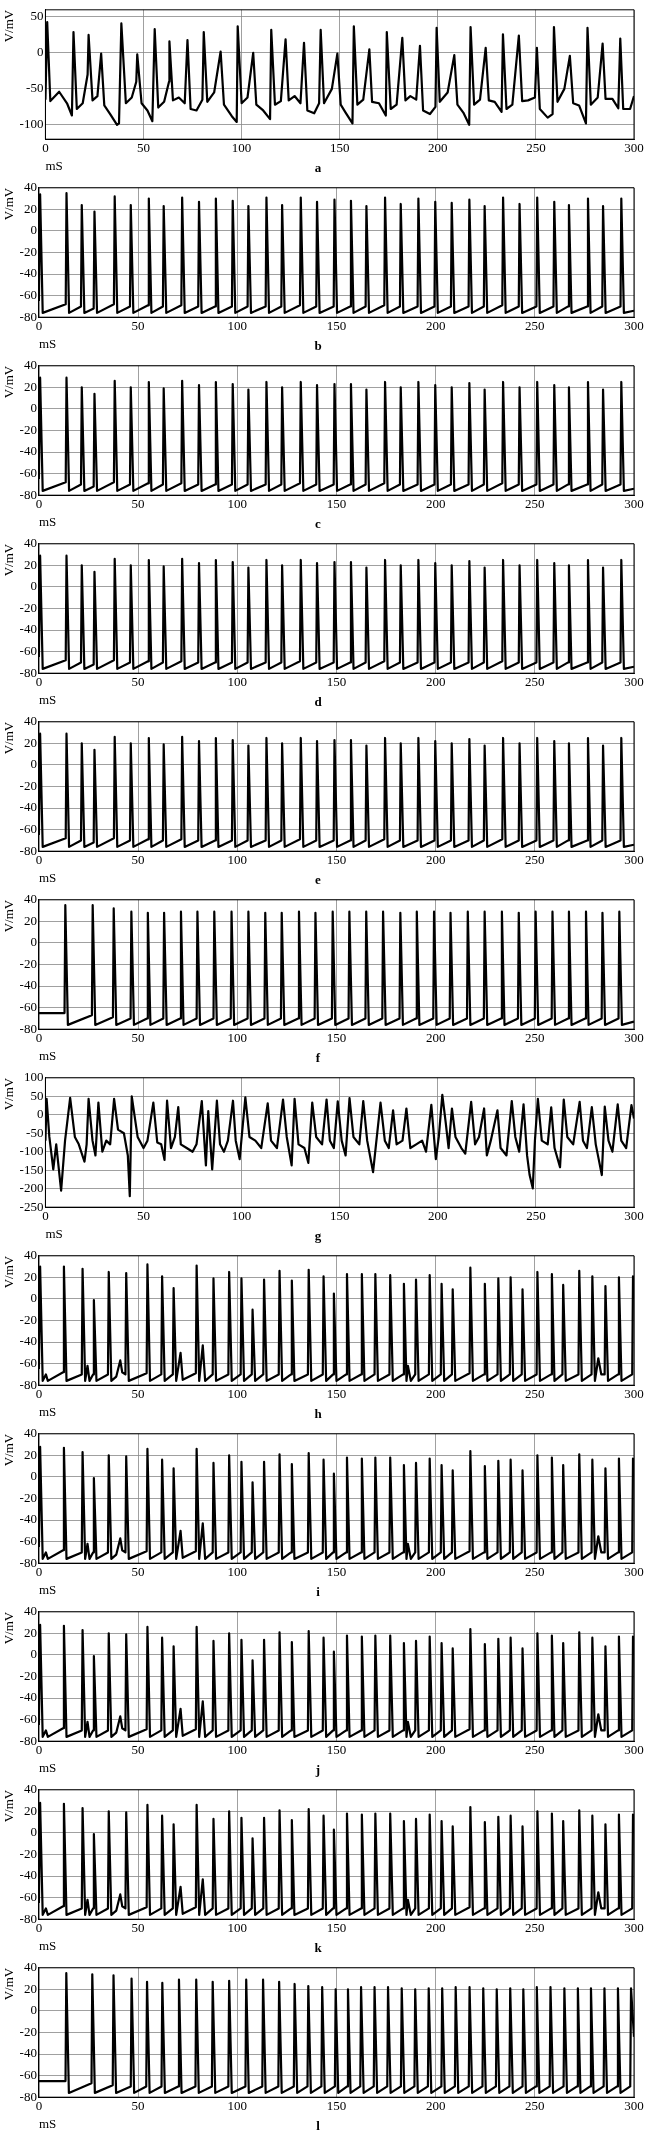 The width and height of the screenshot is (652, 2139). I want to click on y-tick-label: -250, so click(31, 1206).